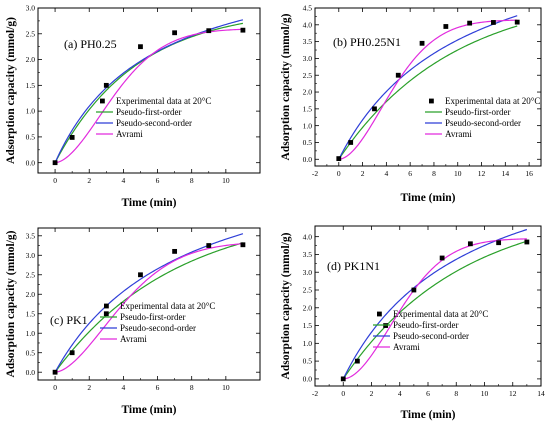 This screenshot has height=430, width=550. What do you see at coordinates (363, 173) in the screenshot?
I see `x-tick-label: 2` at bounding box center [363, 173].